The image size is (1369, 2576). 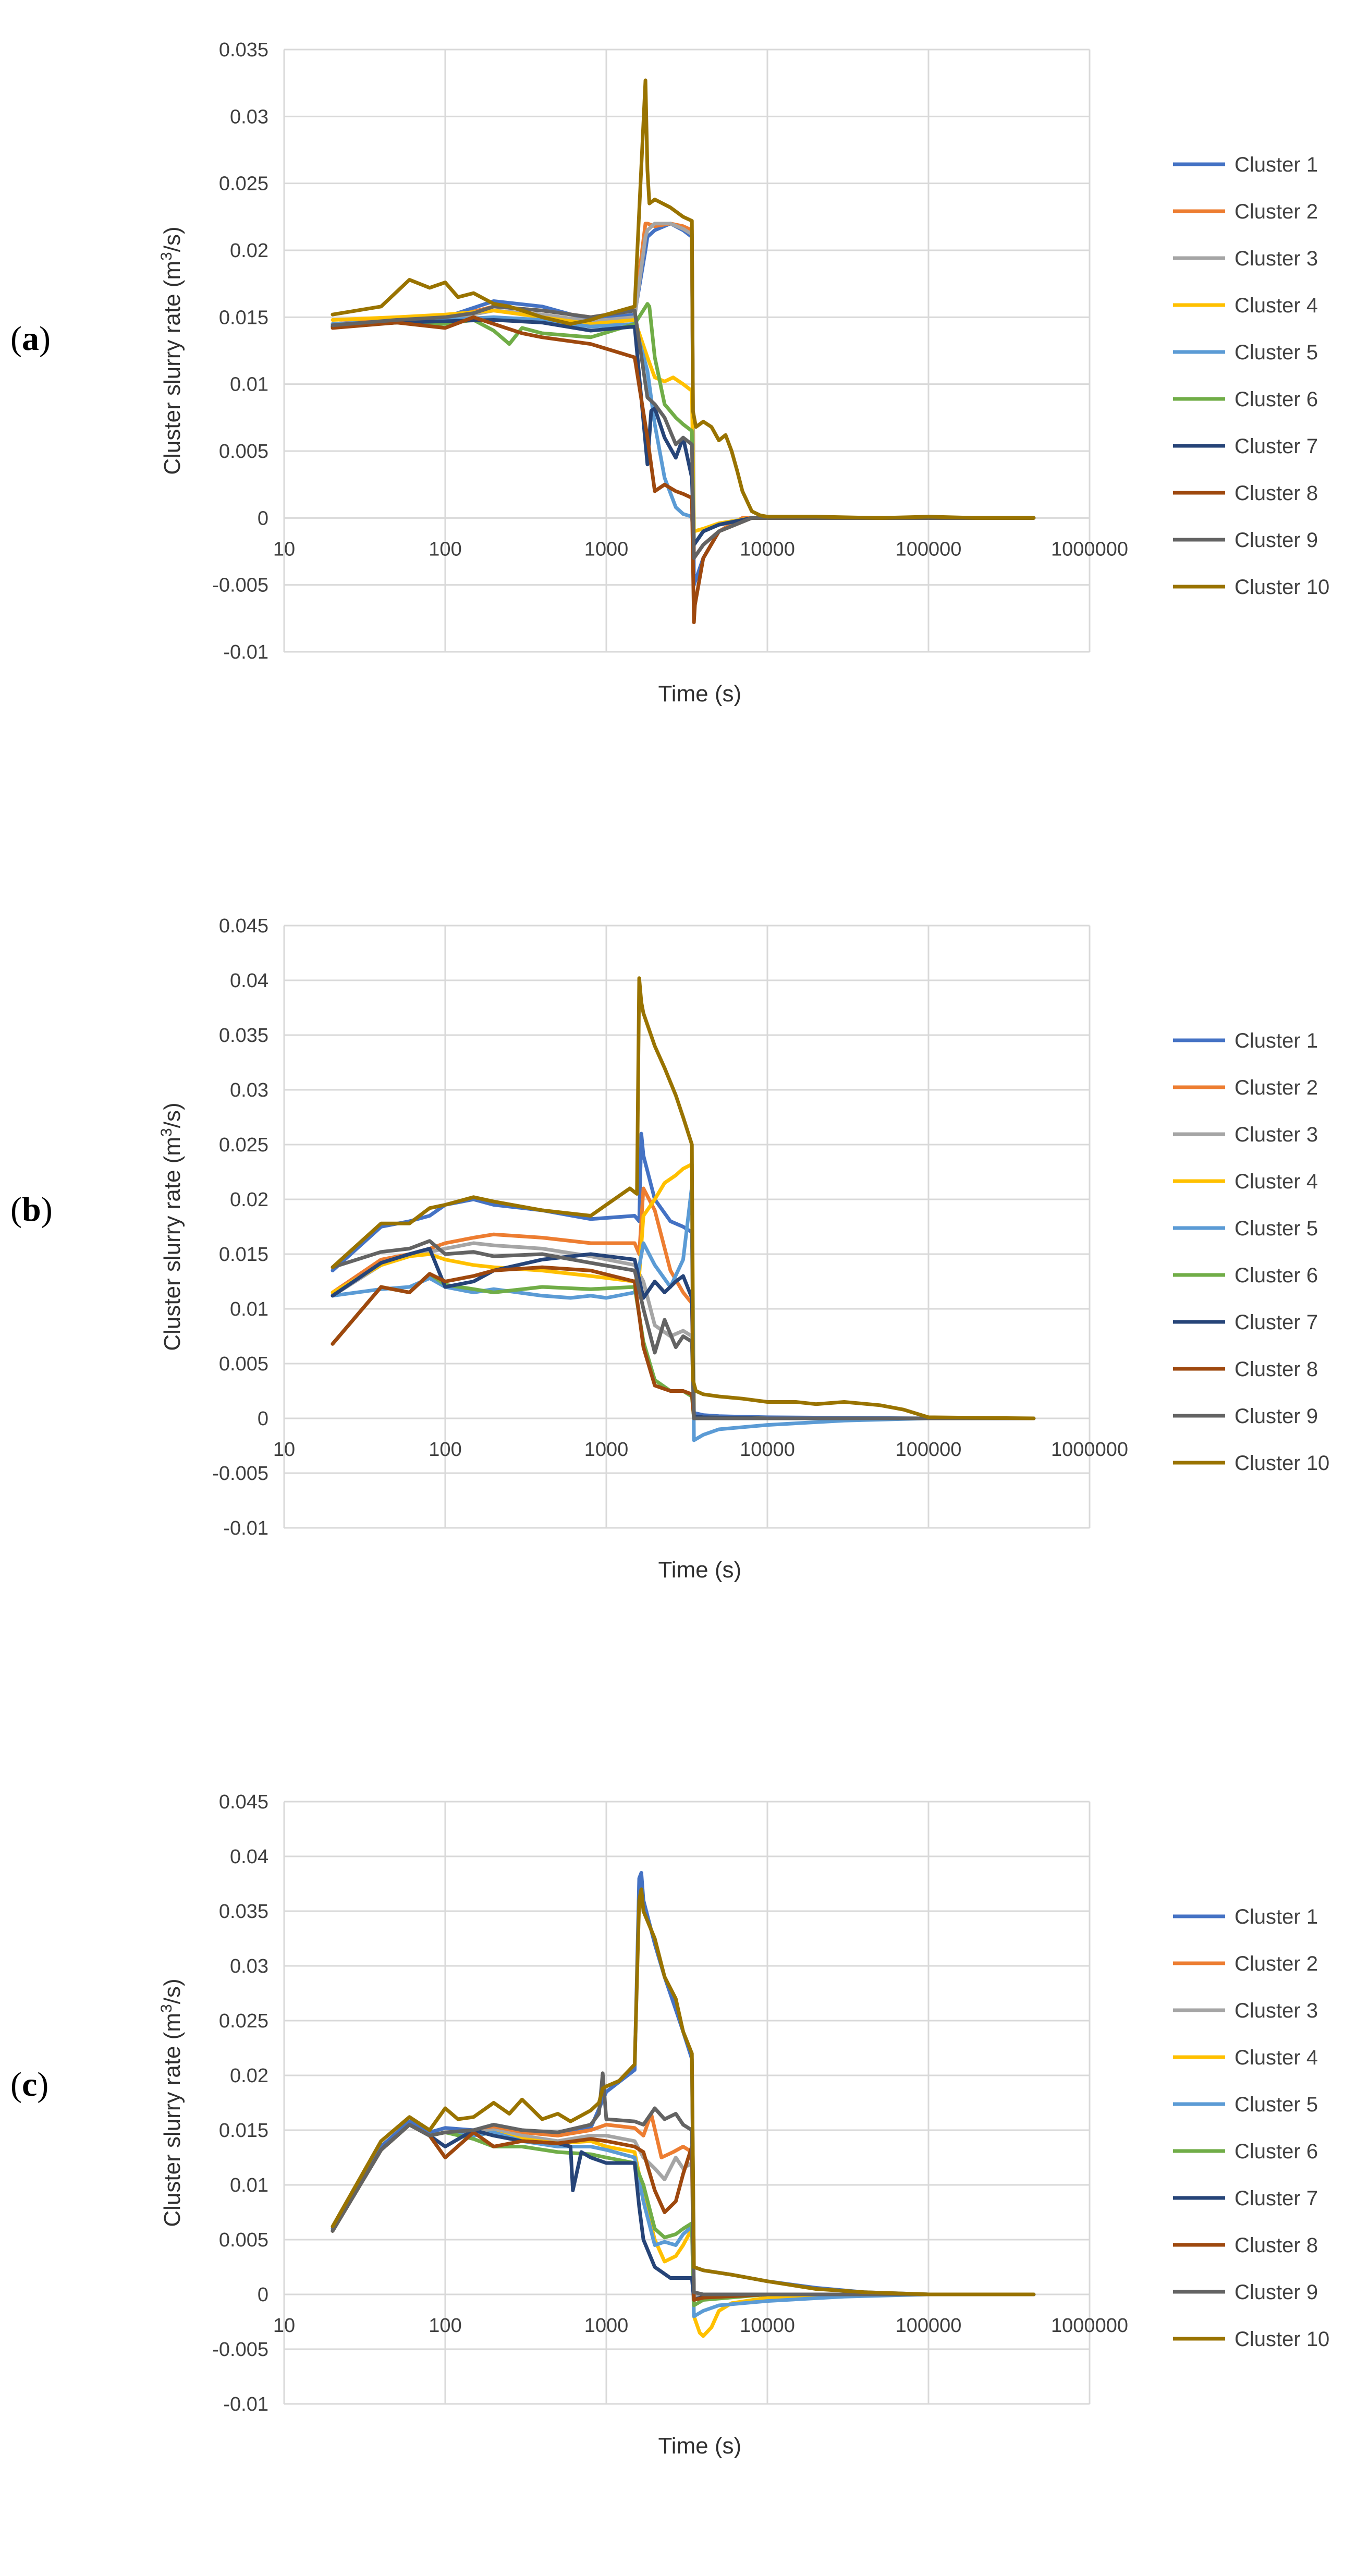 I want to click on panel-label-b: (b), so click(x=31, y=1209).